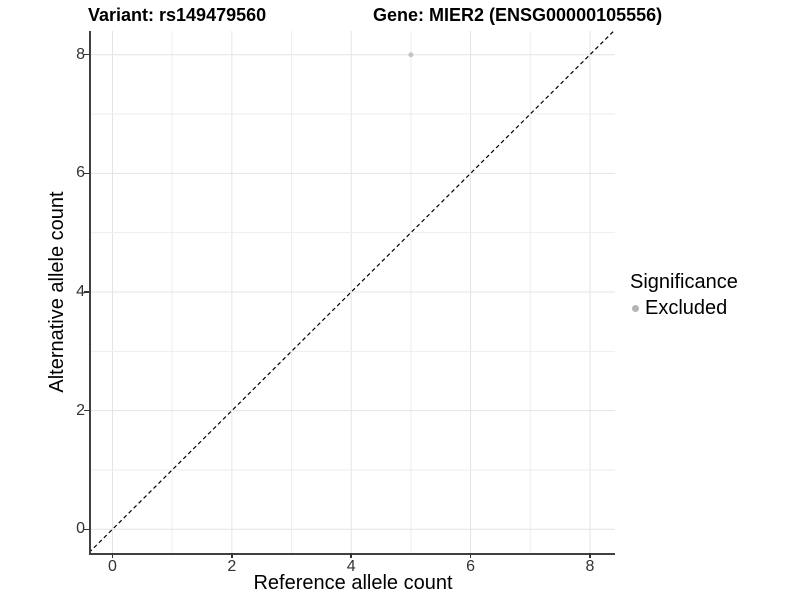 The image size is (800, 600). What do you see at coordinates (518, 15) in the screenshot?
I see `gene-title: Gene: MIER2 (ENSG00000105556)` at bounding box center [518, 15].